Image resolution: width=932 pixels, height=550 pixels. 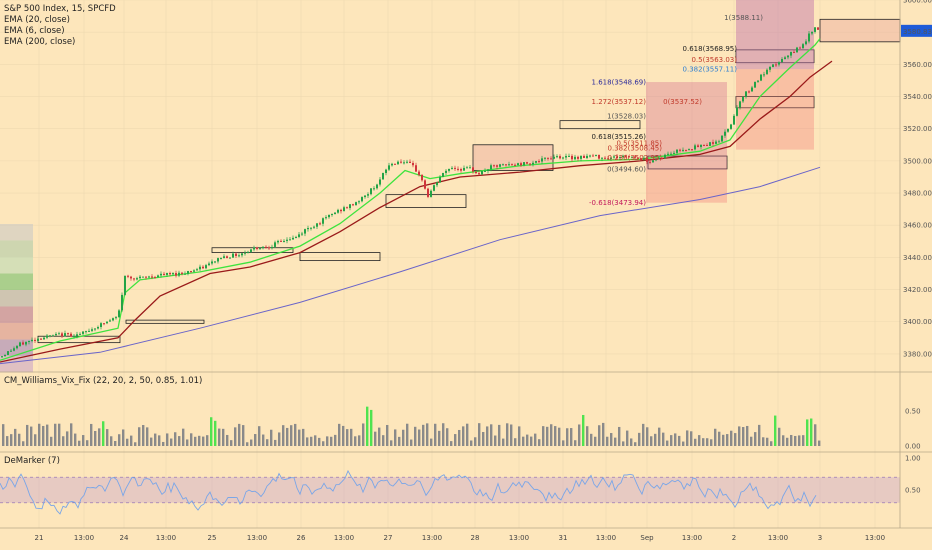 I want to click on legend-ema-20: EMA (20, close), so click(x=37, y=20).